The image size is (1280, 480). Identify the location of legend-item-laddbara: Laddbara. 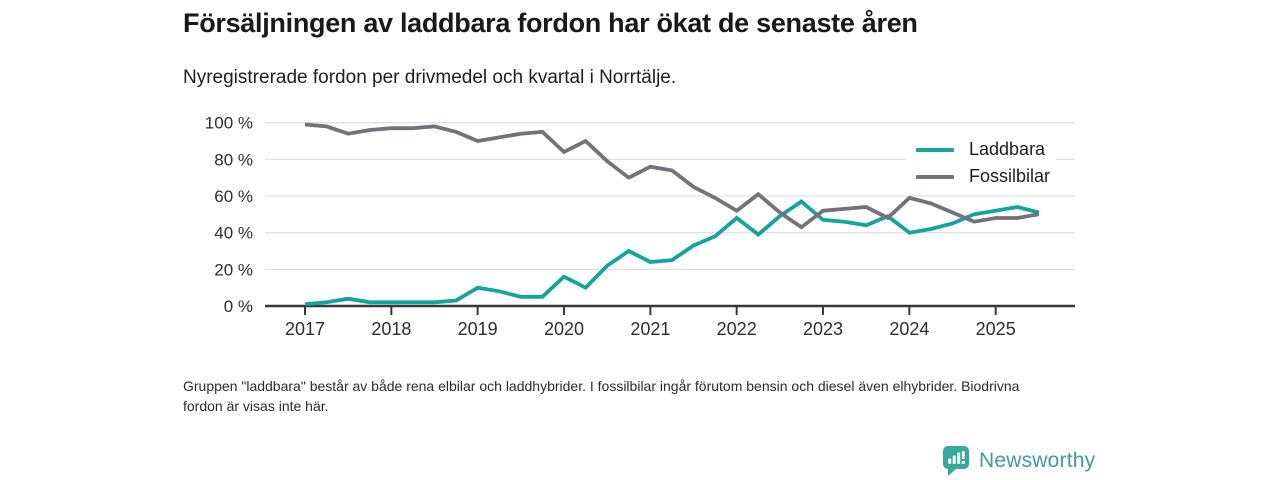
(983, 149).